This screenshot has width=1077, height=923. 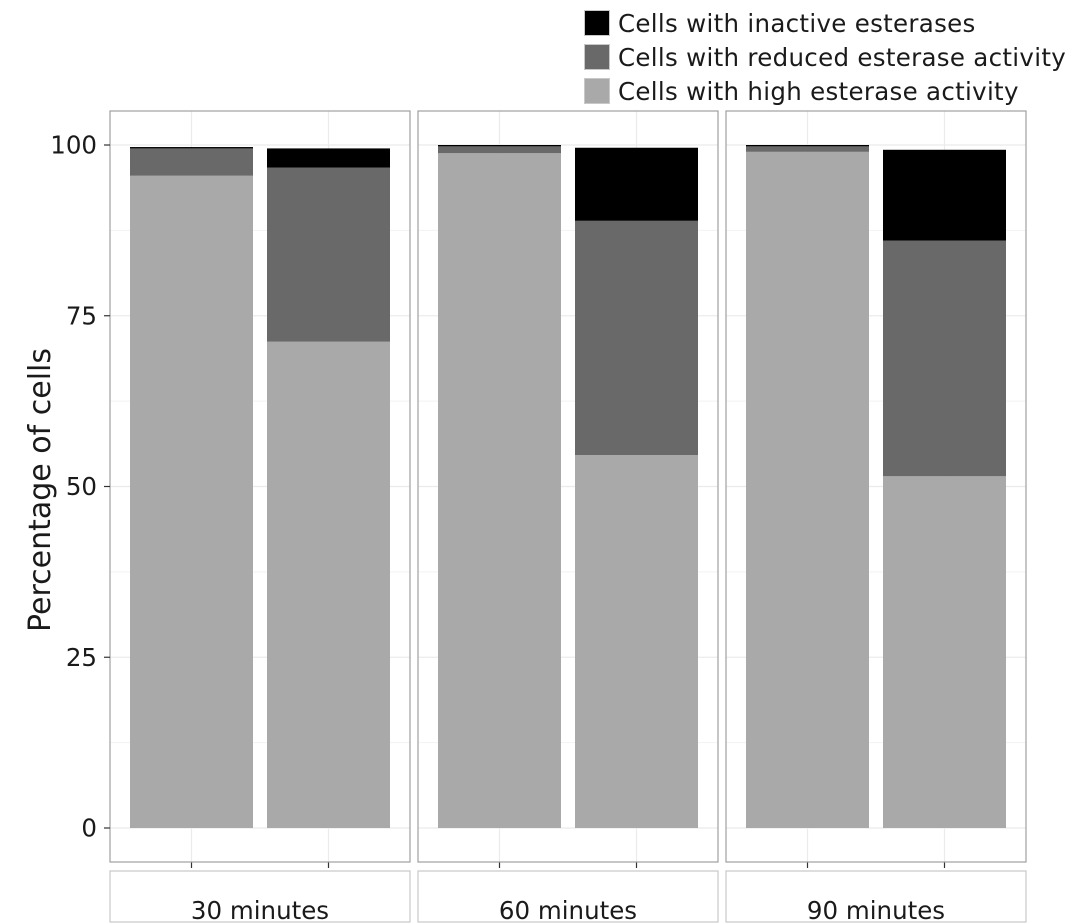 I want to click on y-axis: 0 25 50 75 100, so click(x=80, y=487).